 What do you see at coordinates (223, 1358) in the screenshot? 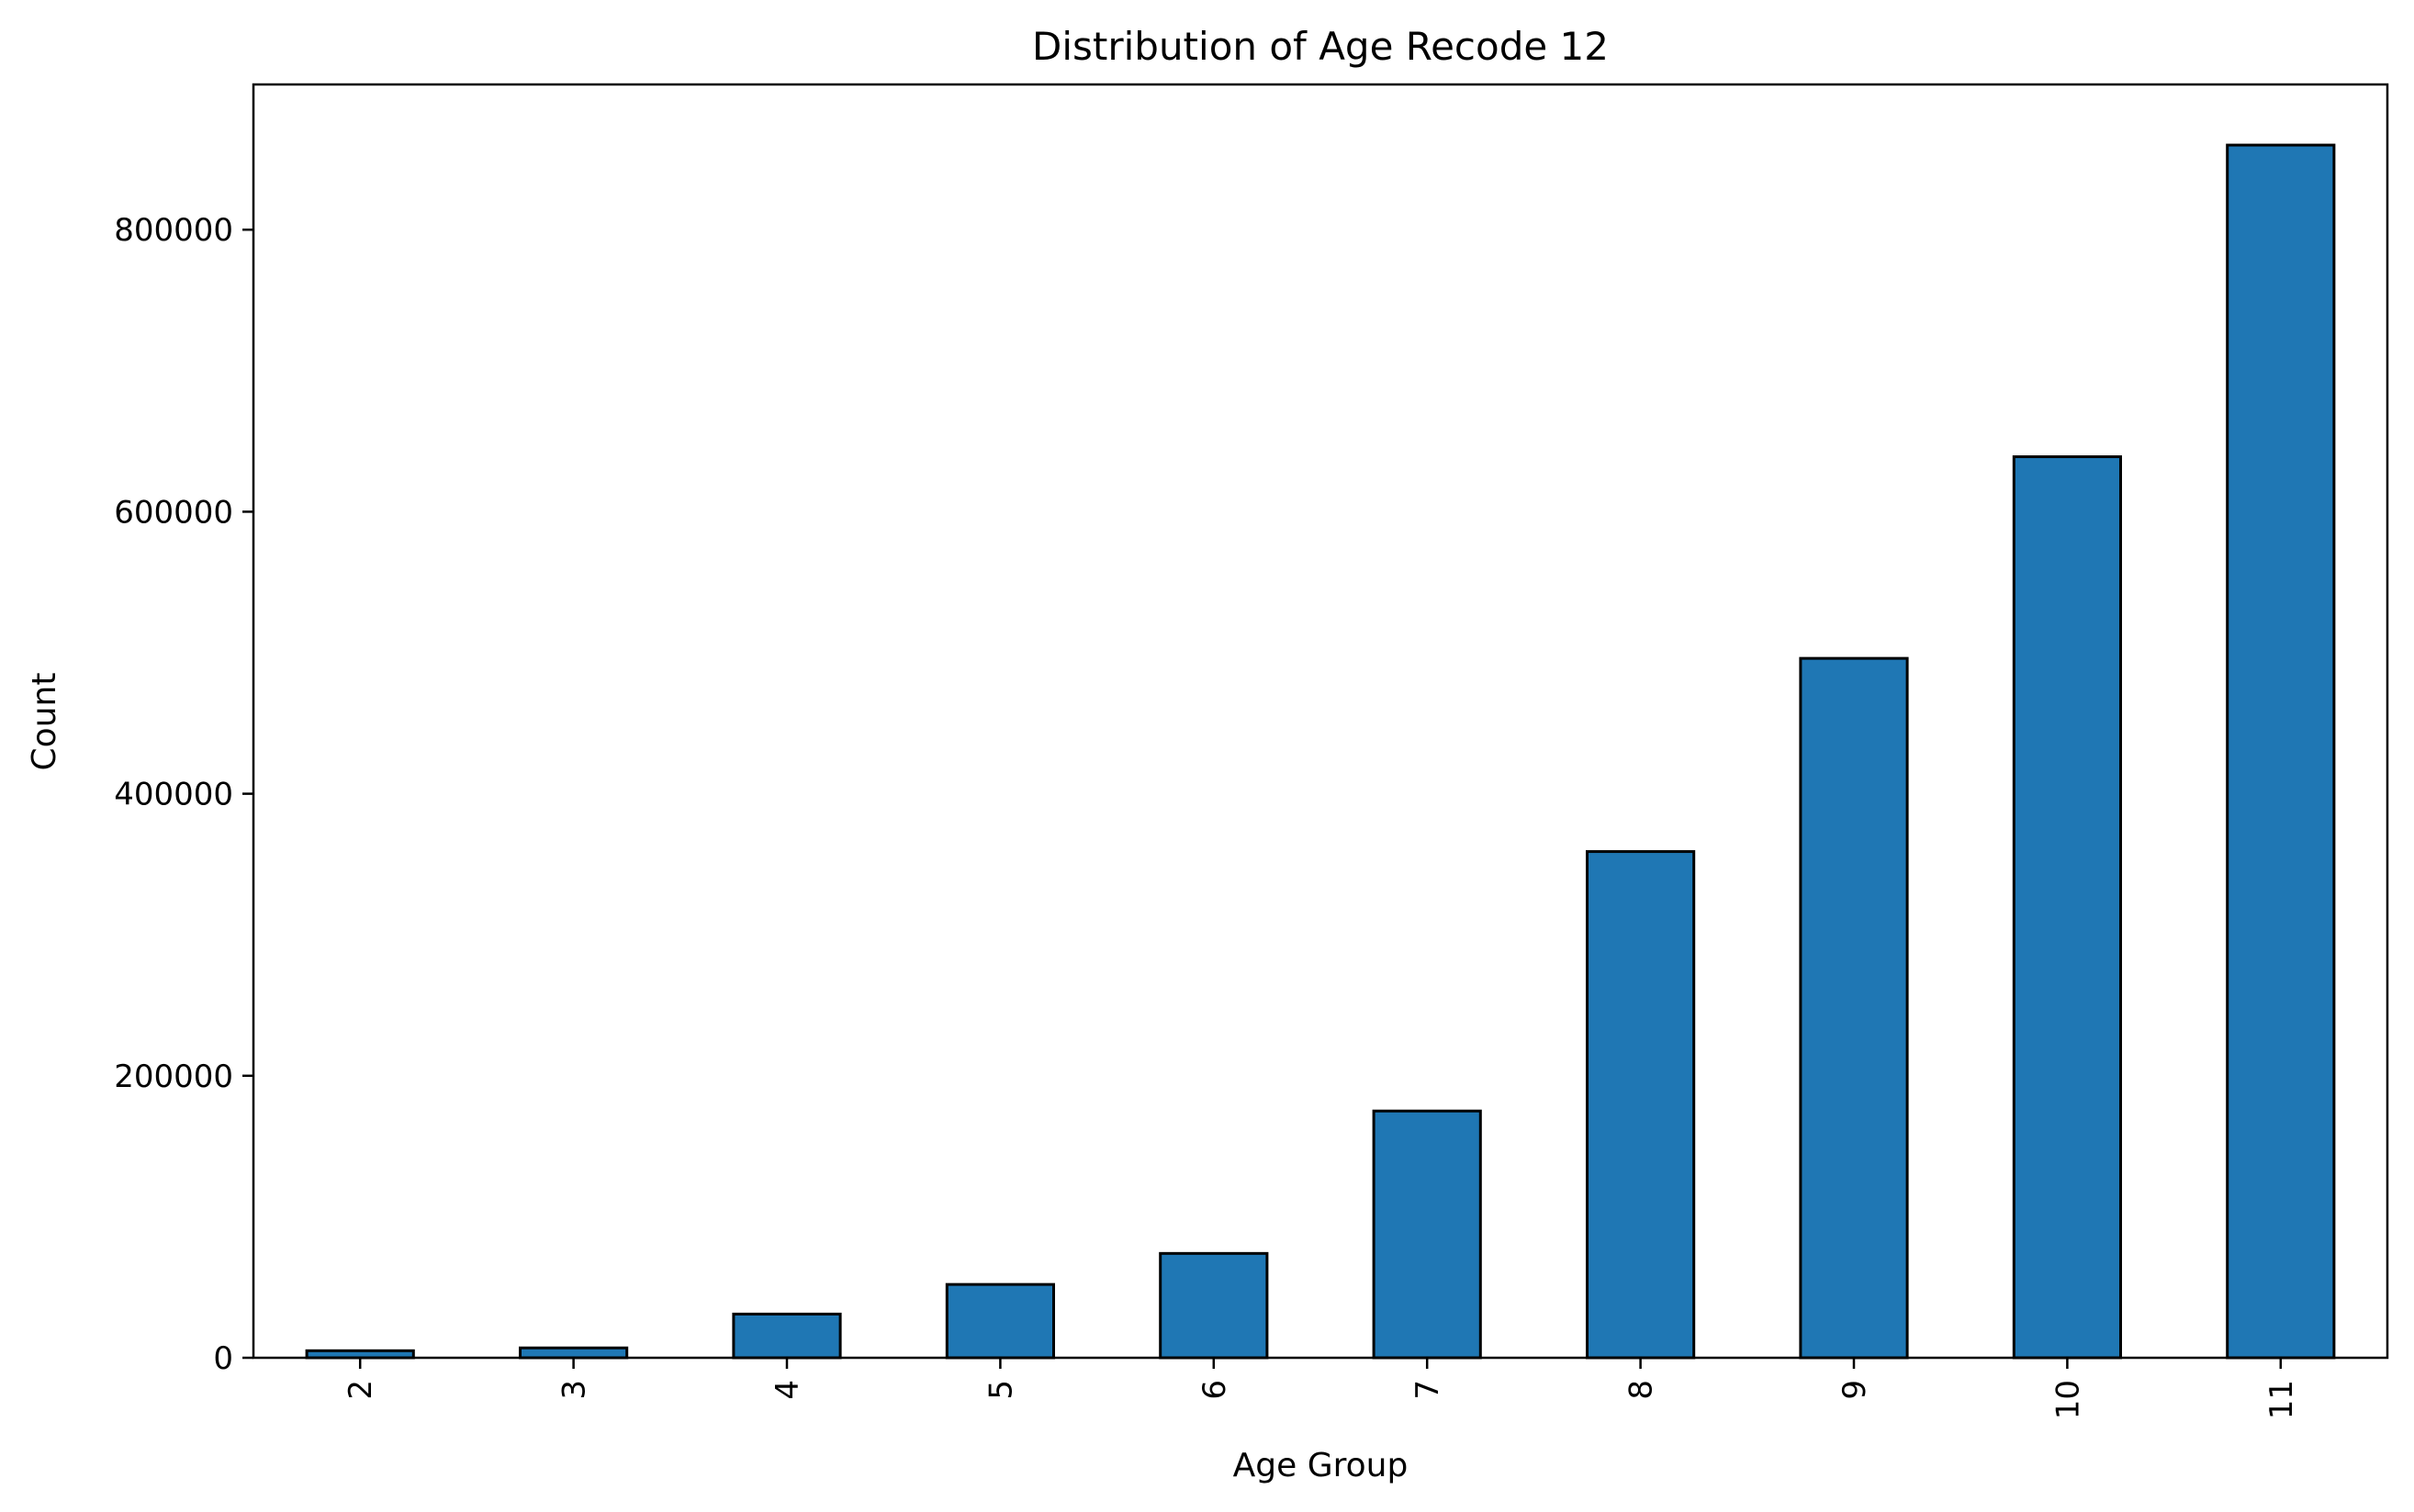
I see `y-tick-label: 0` at bounding box center [223, 1358].